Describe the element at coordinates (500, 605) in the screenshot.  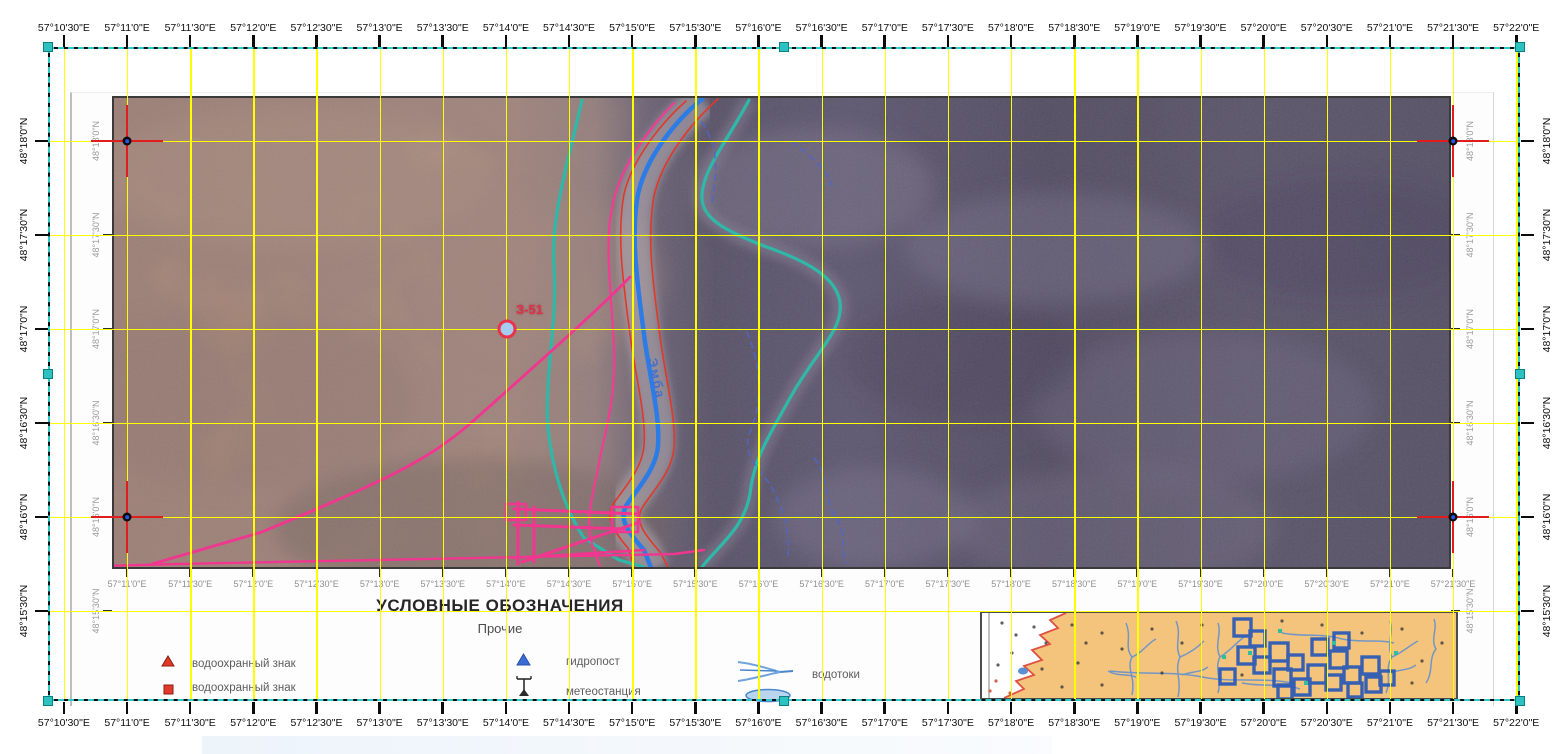
I see `legend-title: УСЛОВНЫЕ ОБОЗНАЧЕНИЯ` at that location.